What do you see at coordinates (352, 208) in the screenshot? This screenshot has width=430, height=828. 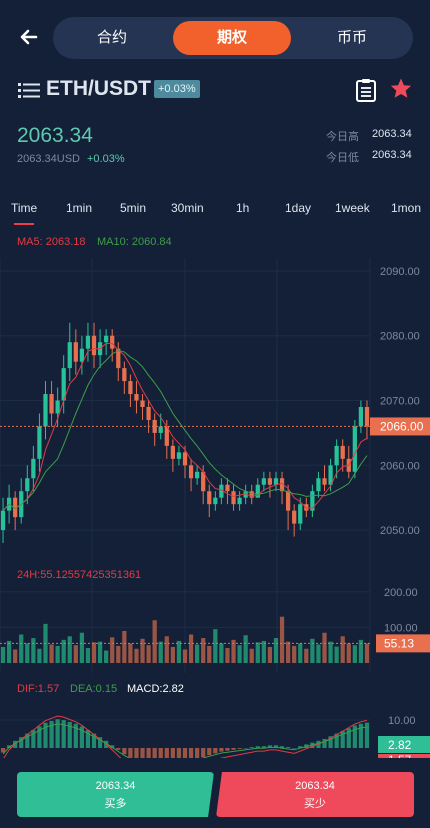 I see `timeframe-1week: 1week` at bounding box center [352, 208].